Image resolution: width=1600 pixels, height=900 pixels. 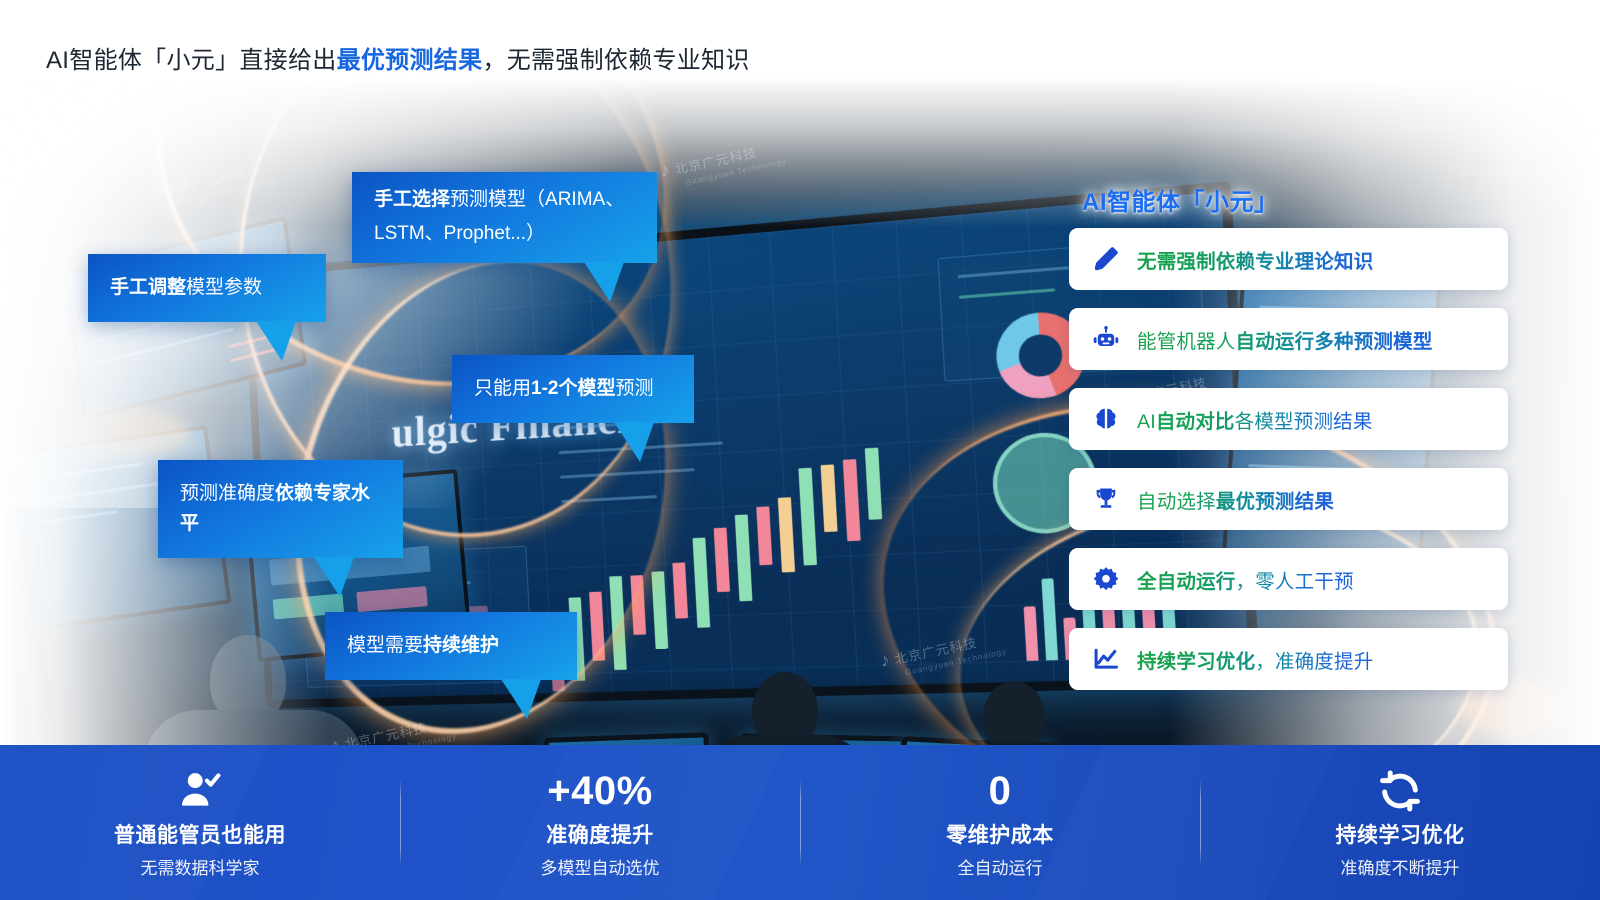 I want to click on callout-line-2: LSTM、Prophet...）, so click(x=460, y=233).